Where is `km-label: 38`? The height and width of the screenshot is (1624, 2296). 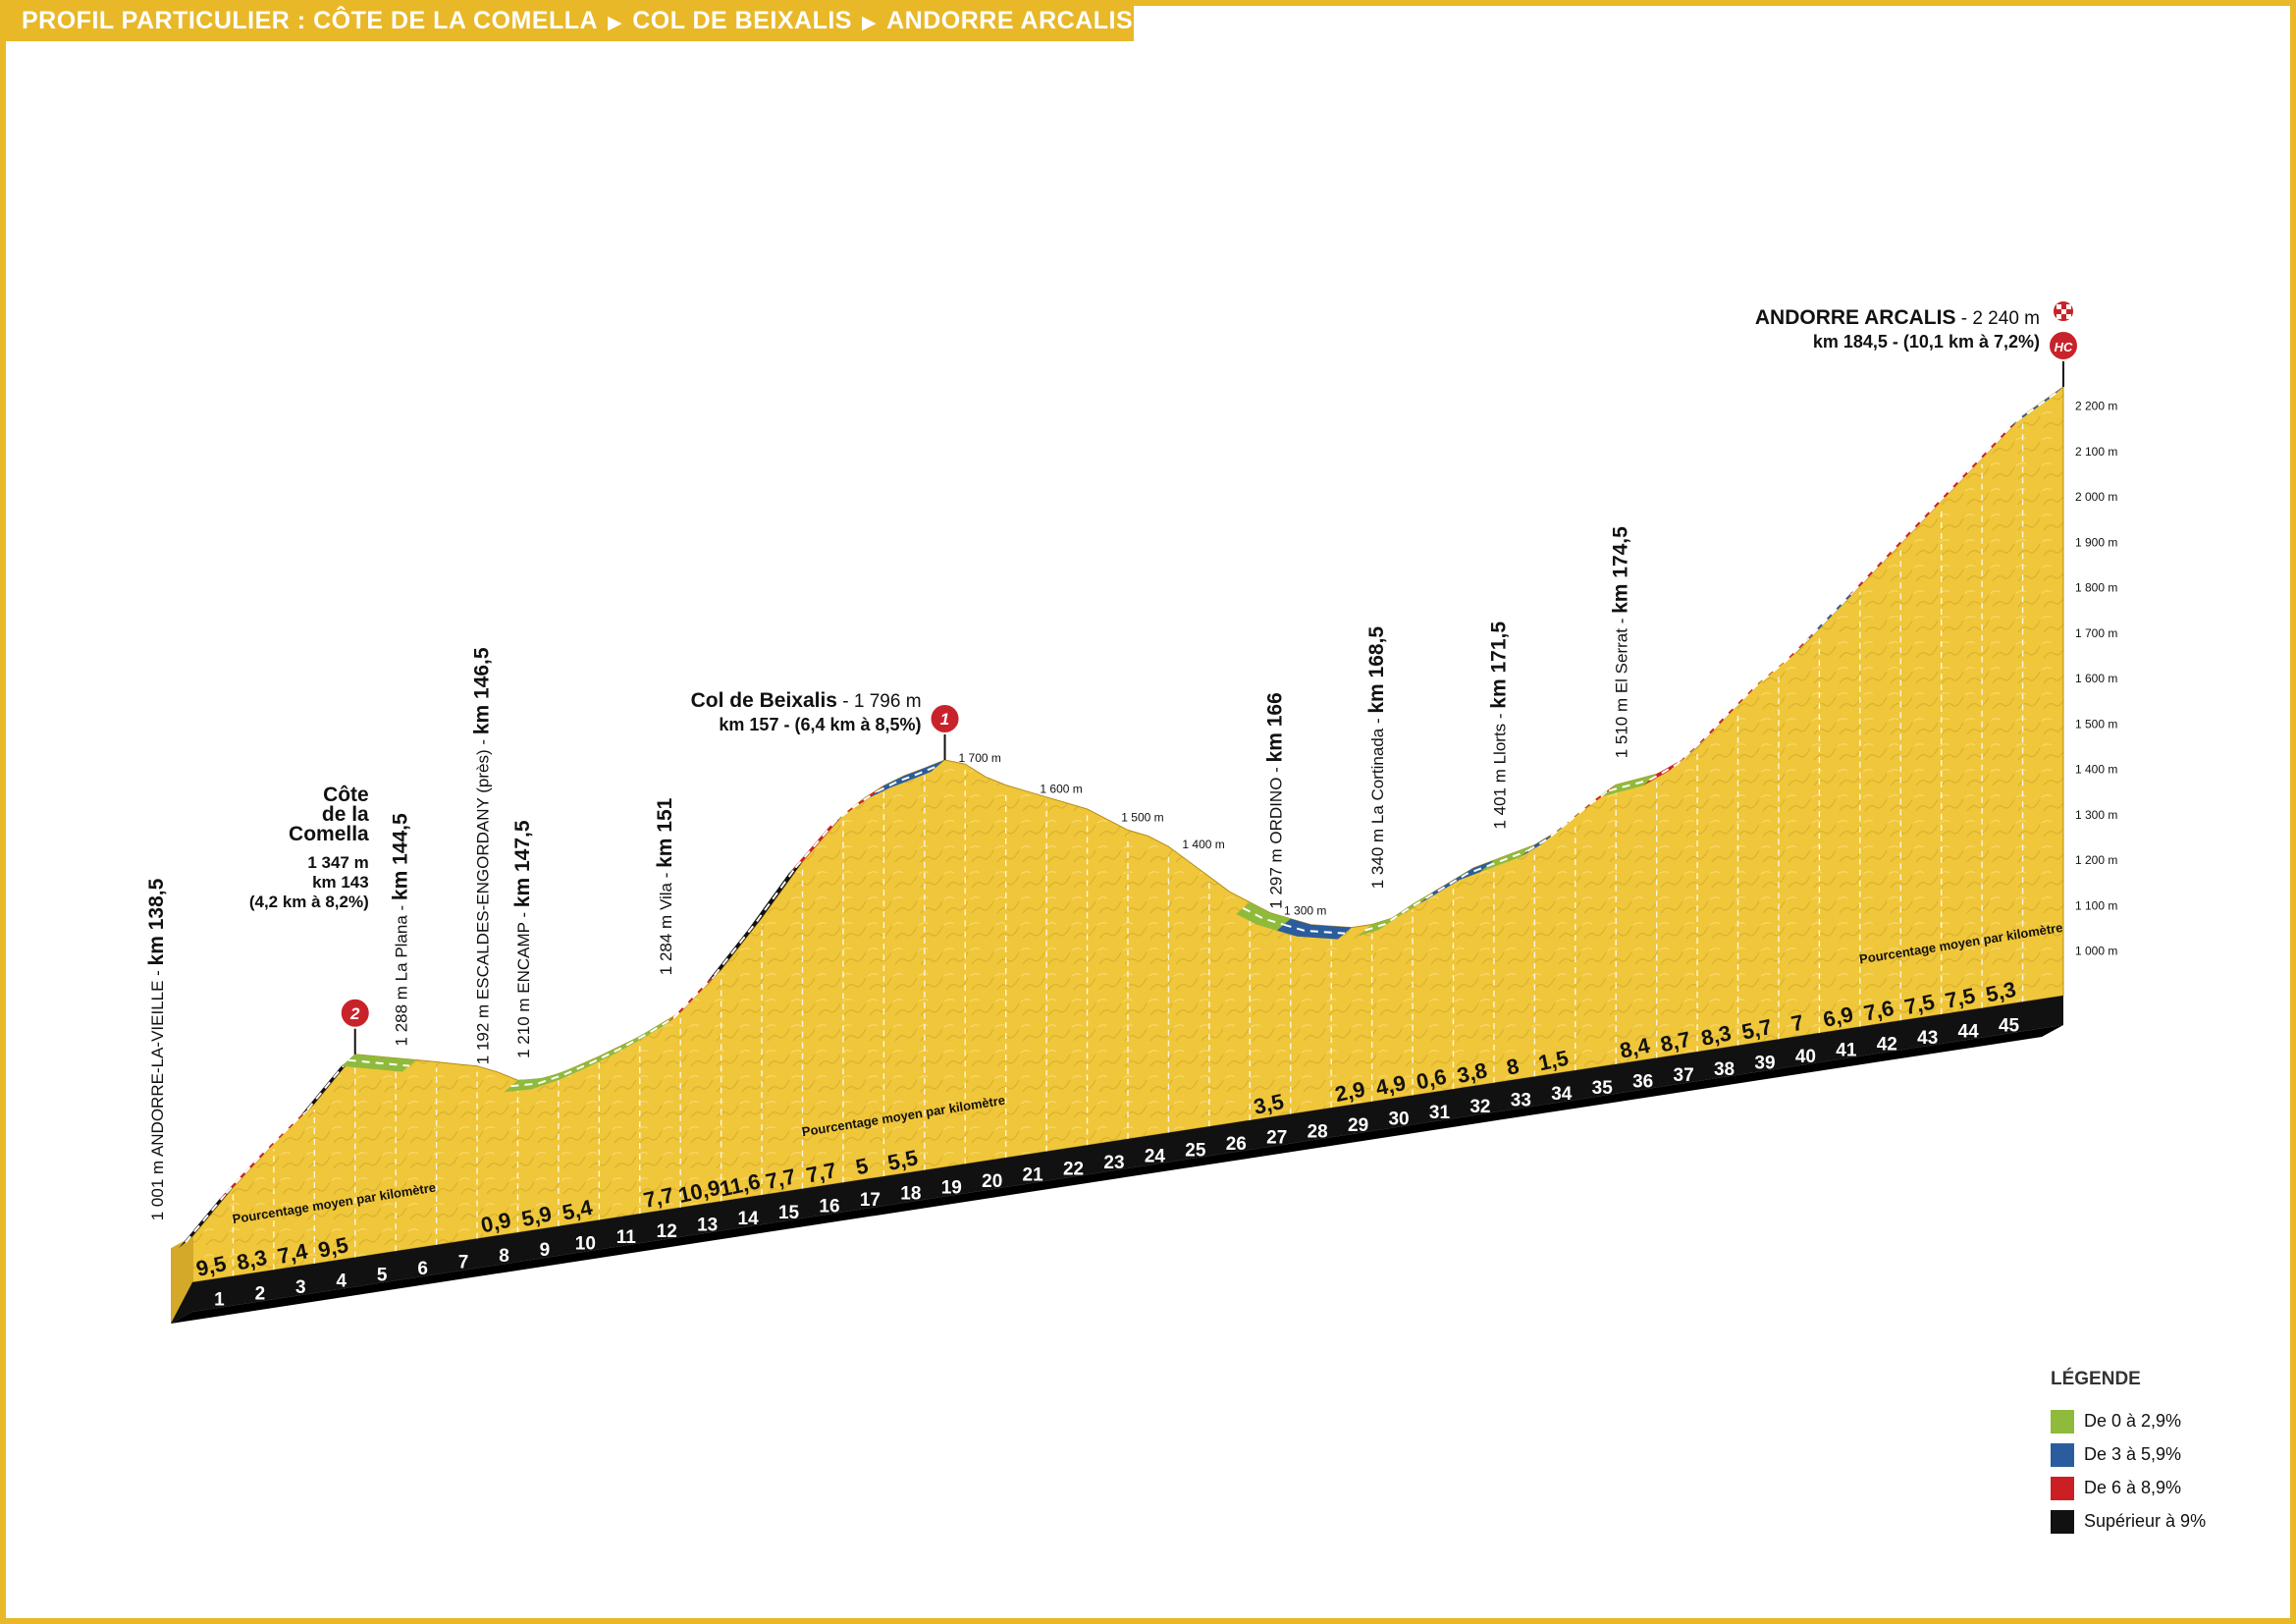
km-label: 38 is located at coordinates (1724, 1069).